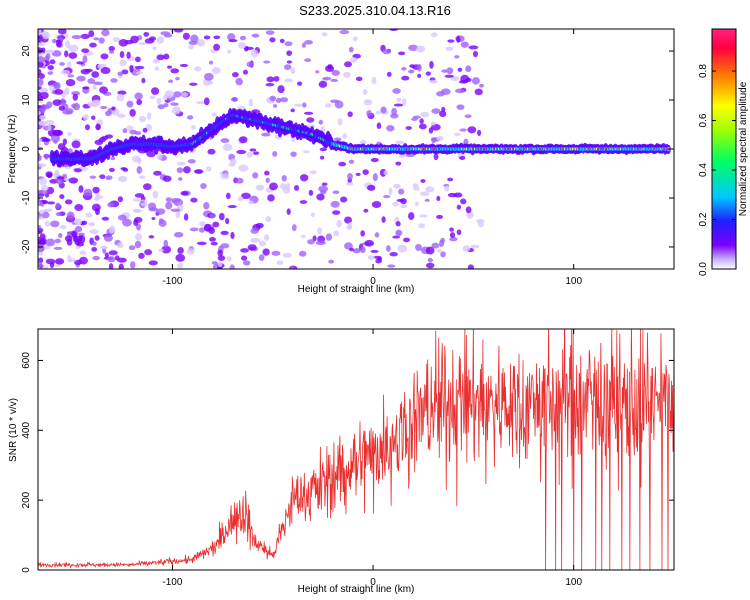 Image resolution: width=750 pixels, height=600 pixels. Describe the element at coordinates (743, 148) in the screenshot. I see `colorbar-label: Normalized spectral amplitude` at that location.